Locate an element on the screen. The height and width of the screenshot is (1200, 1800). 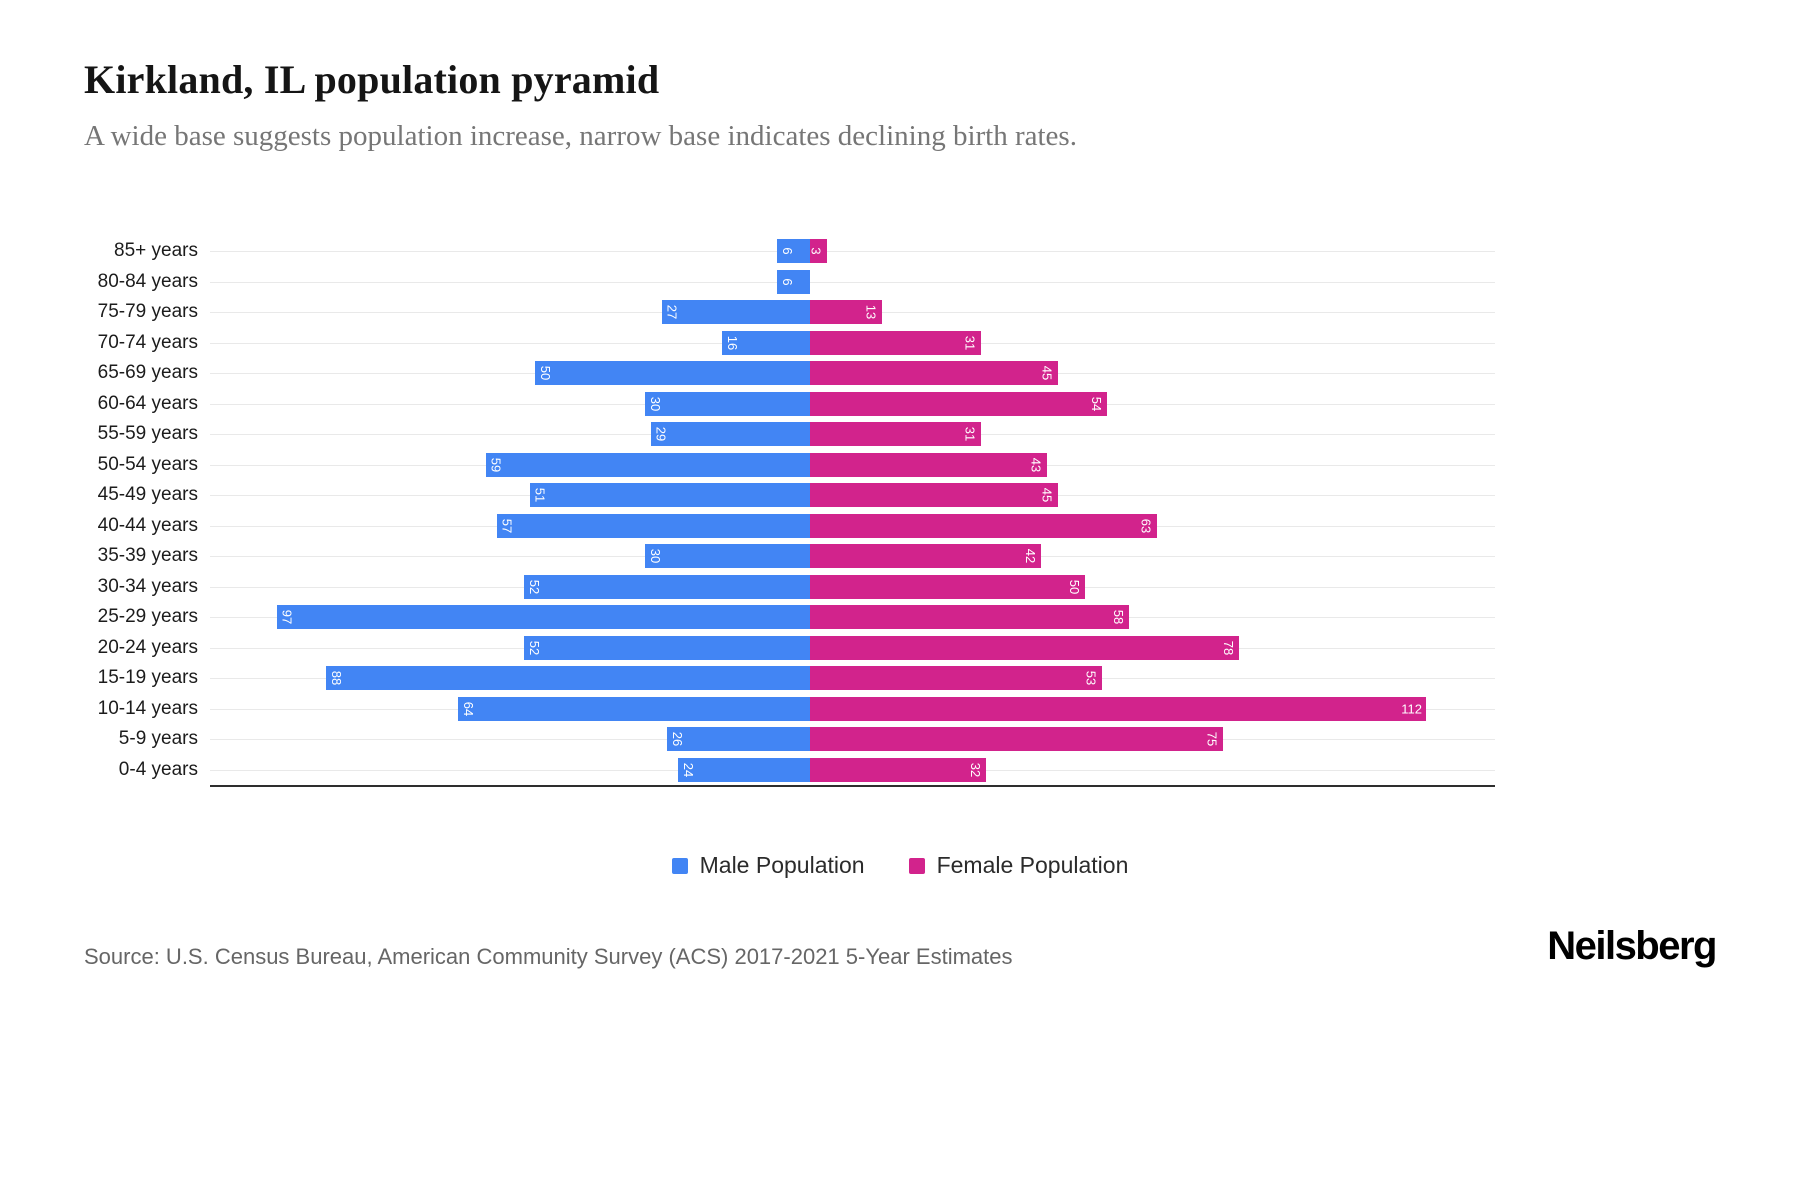
bar-area: 88 53 is located at coordinates (852, 678).